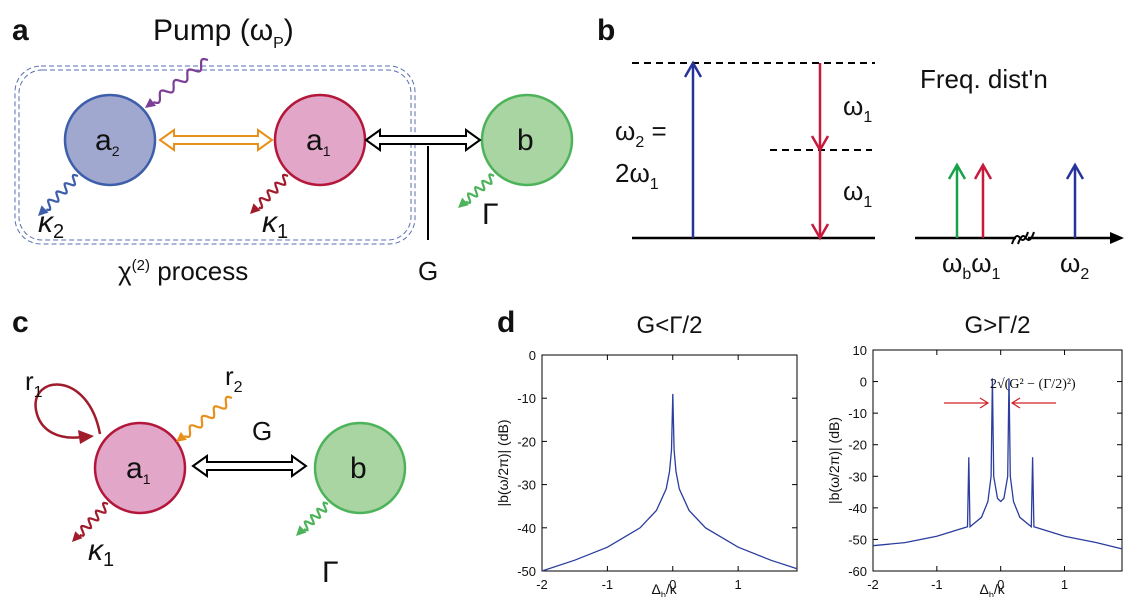  I want to click on subscript: b, so click(663, 593).